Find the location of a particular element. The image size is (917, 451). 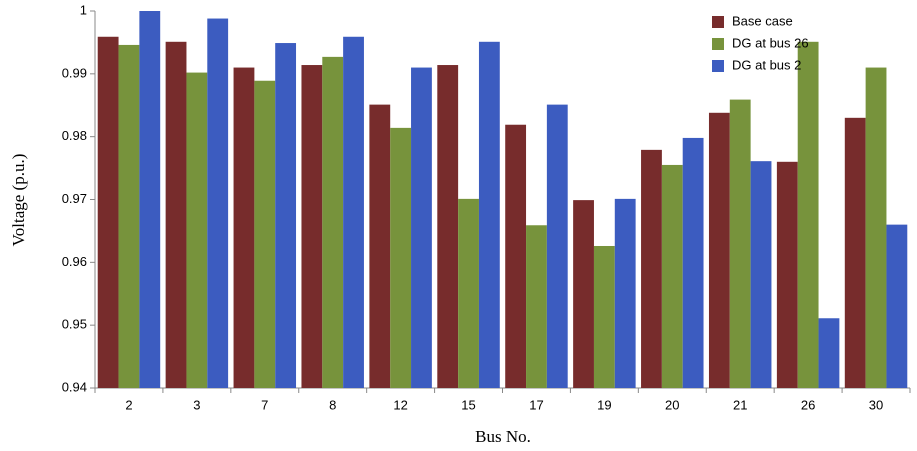

y-tick-label: 0.96 is located at coordinates (74, 261).